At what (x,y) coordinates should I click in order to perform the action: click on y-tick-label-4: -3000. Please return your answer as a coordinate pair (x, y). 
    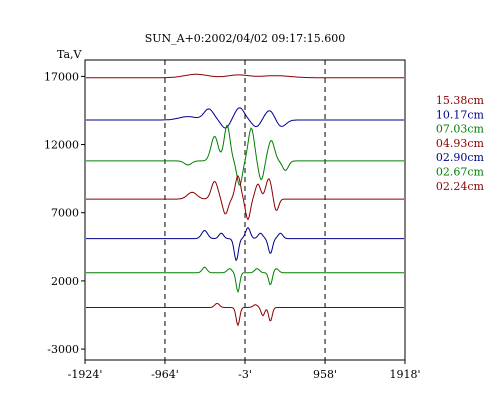
    Looking at the image, I should click on (63, 349).